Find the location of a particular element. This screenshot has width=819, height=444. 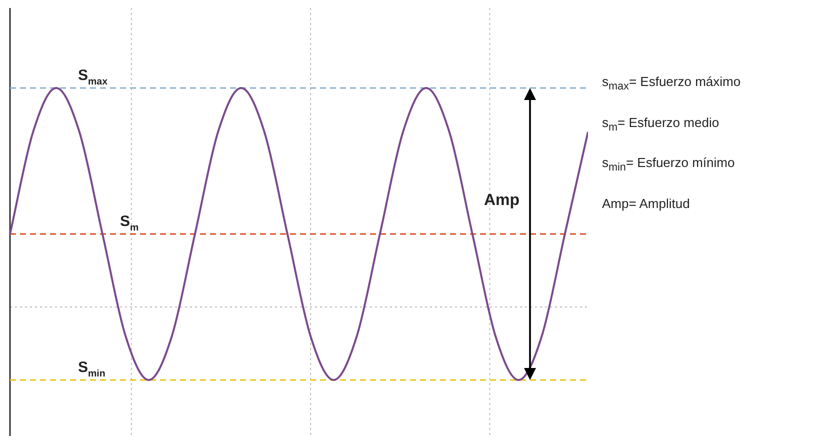

text: Amp= Amplitud is located at coordinates (646, 203).